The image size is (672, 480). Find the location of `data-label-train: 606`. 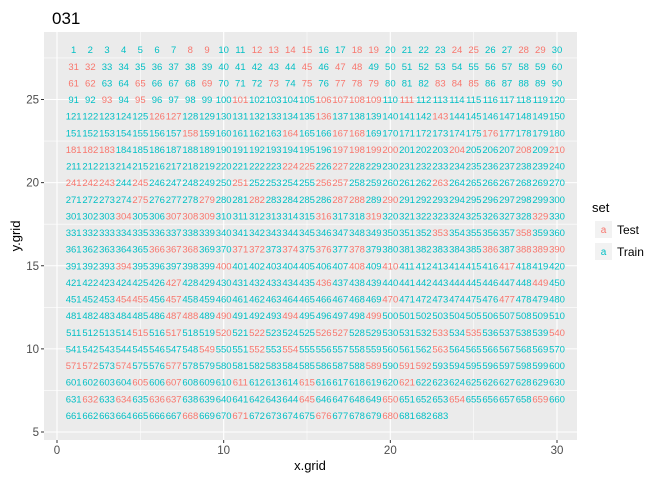

data-label-train: 606 is located at coordinates (157, 383).